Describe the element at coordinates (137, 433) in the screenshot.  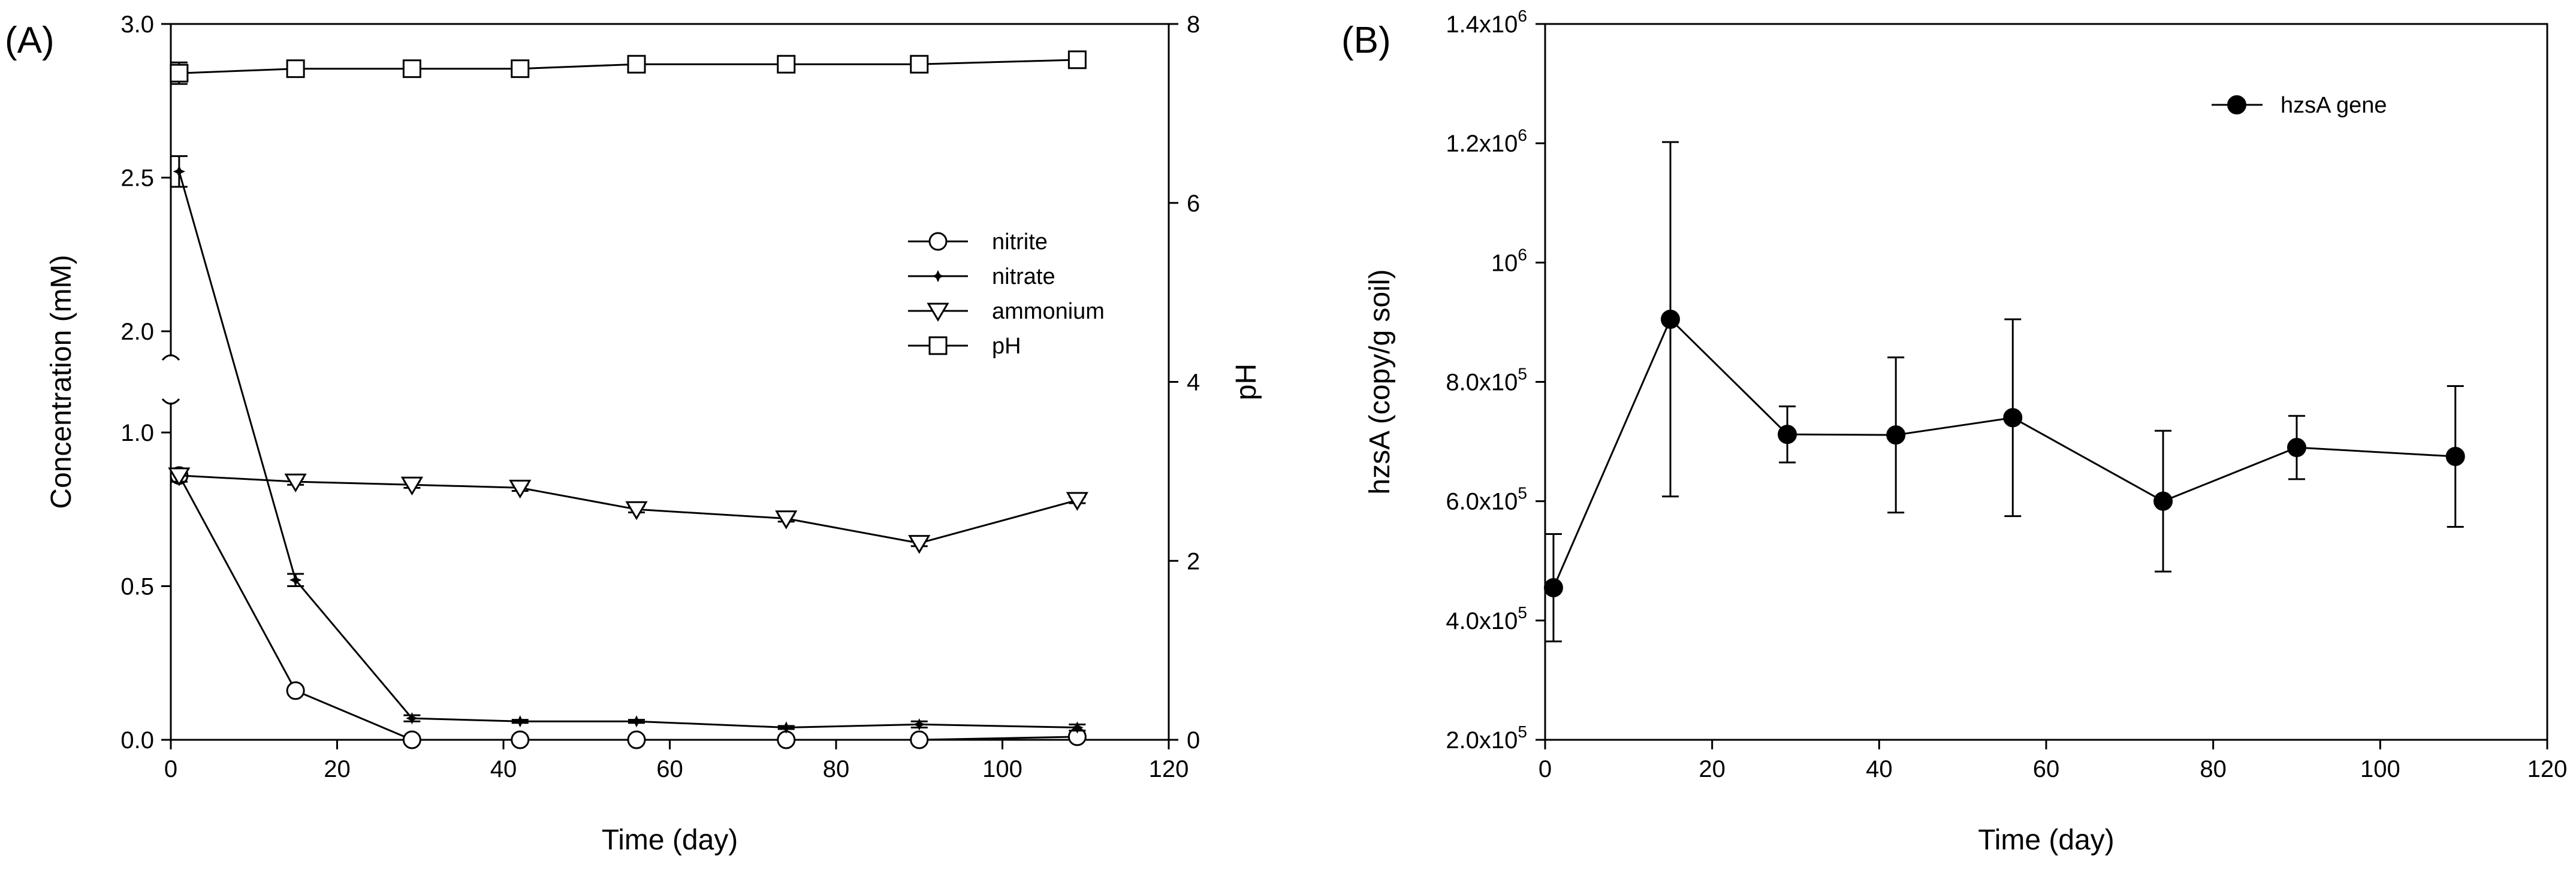
I see `y-tick-label: 1.0` at that location.